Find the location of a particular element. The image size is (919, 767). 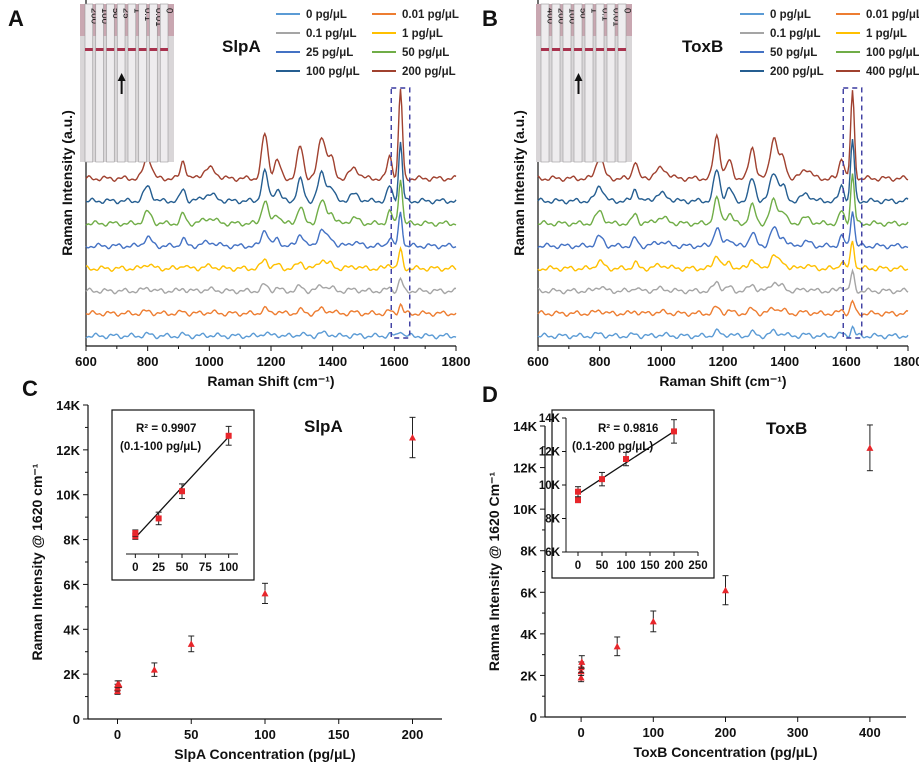

x-tick-label: 1200 is located at coordinates (271, 361).